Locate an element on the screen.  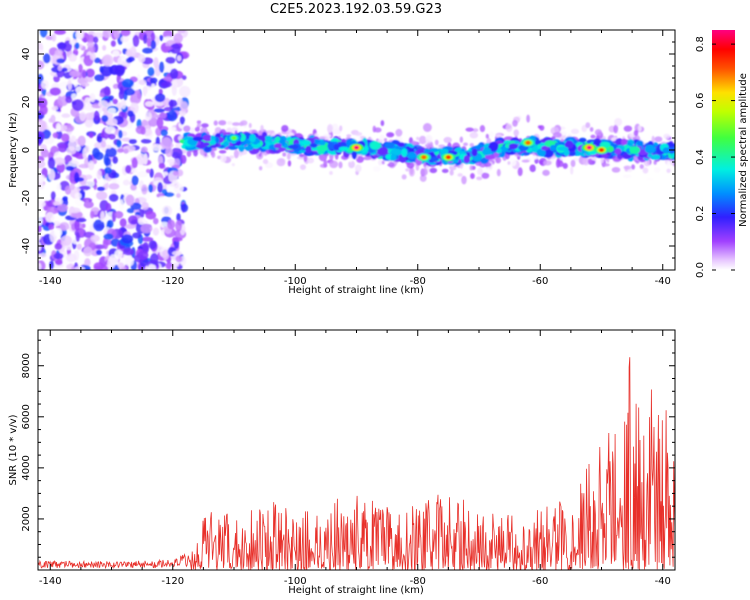
x-tick-label: -60 is located at coordinates (540, 281).